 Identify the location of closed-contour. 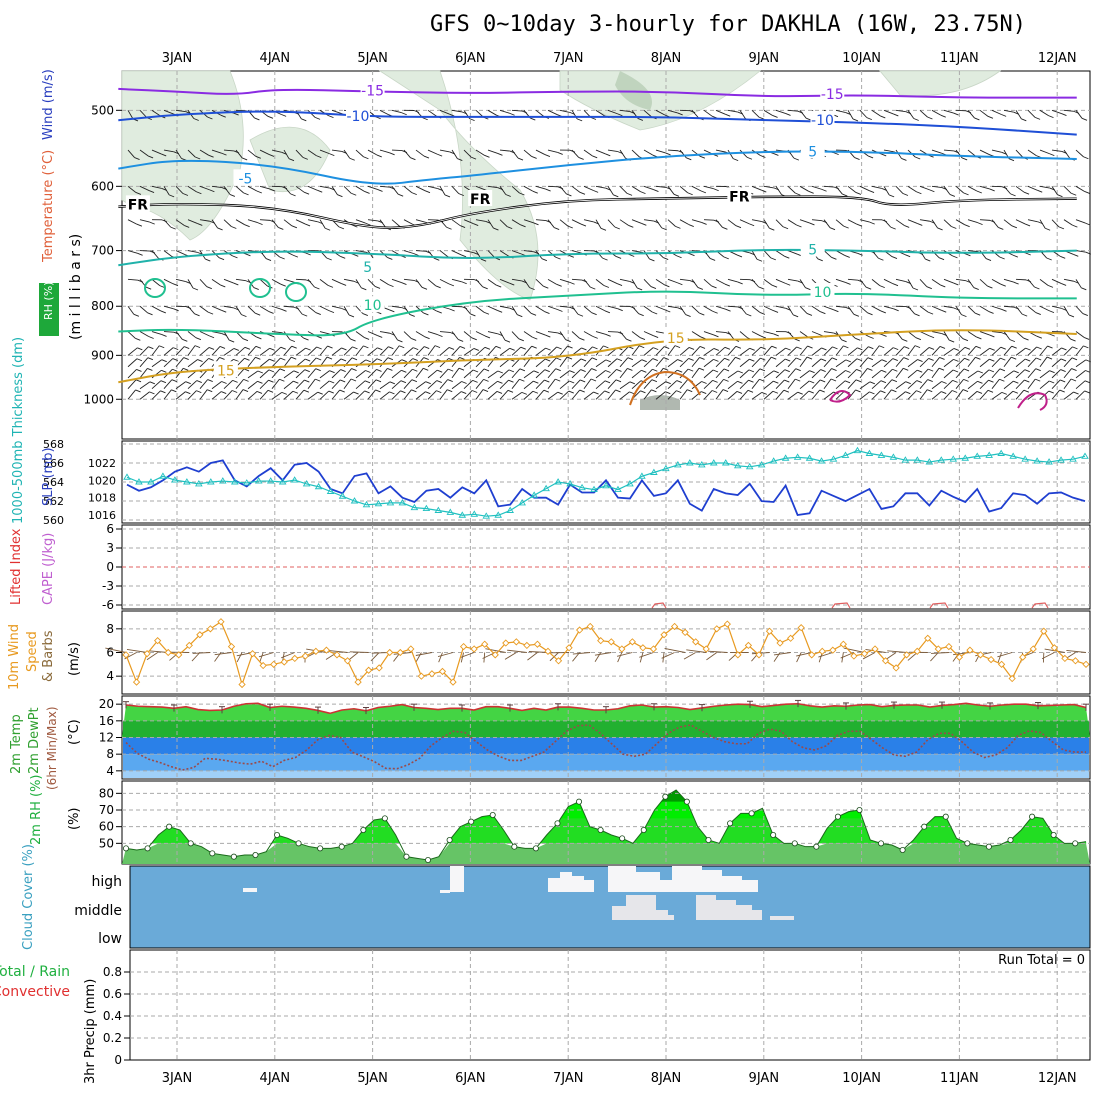
(155, 288).